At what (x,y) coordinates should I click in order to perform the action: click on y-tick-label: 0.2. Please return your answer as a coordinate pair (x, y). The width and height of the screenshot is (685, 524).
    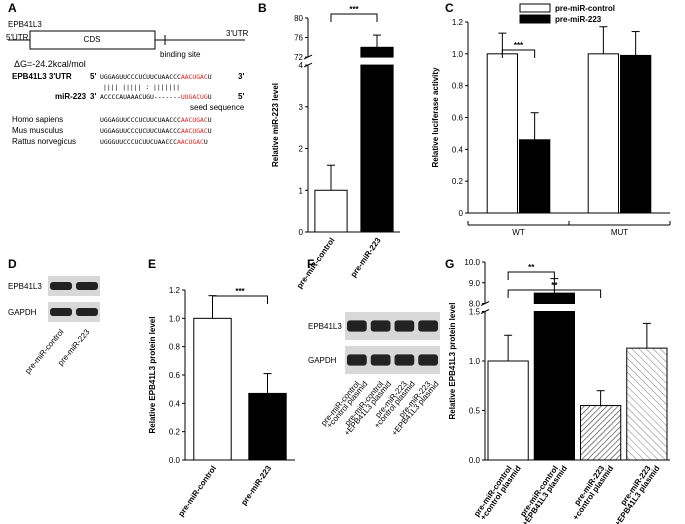
    Looking at the image, I should click on (458, 181).